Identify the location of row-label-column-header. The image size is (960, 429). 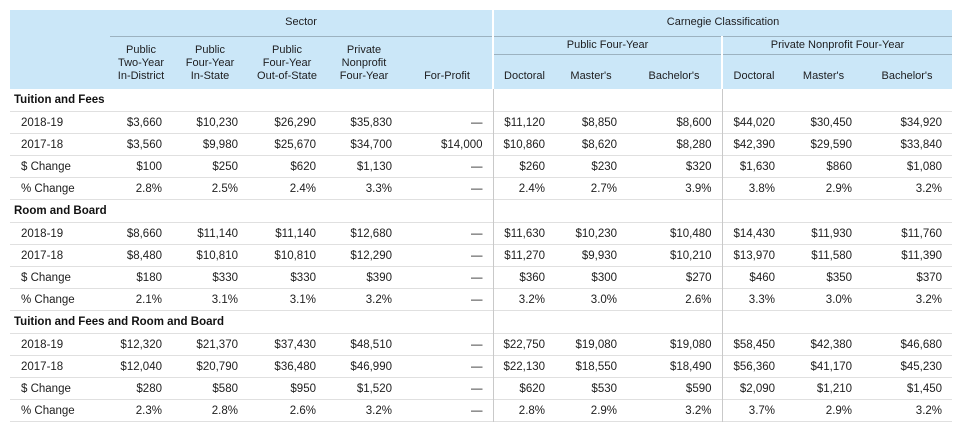
(60, 62).